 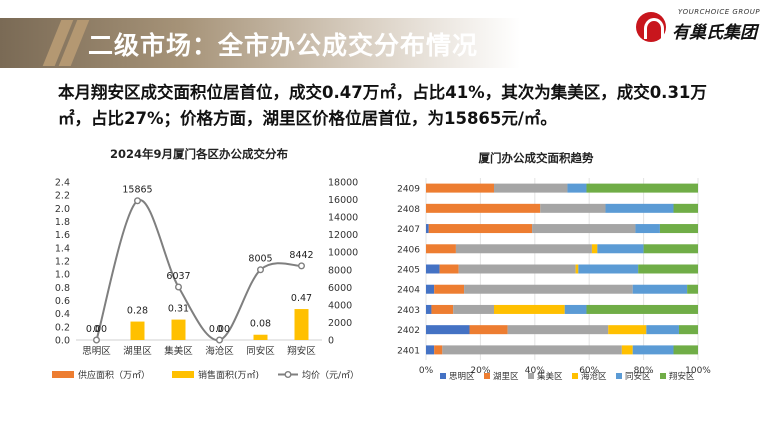 What do you see at coordinates (651, 27) in the screenshot?
I see `house-logo-icon` at bounding box center [651, 27].